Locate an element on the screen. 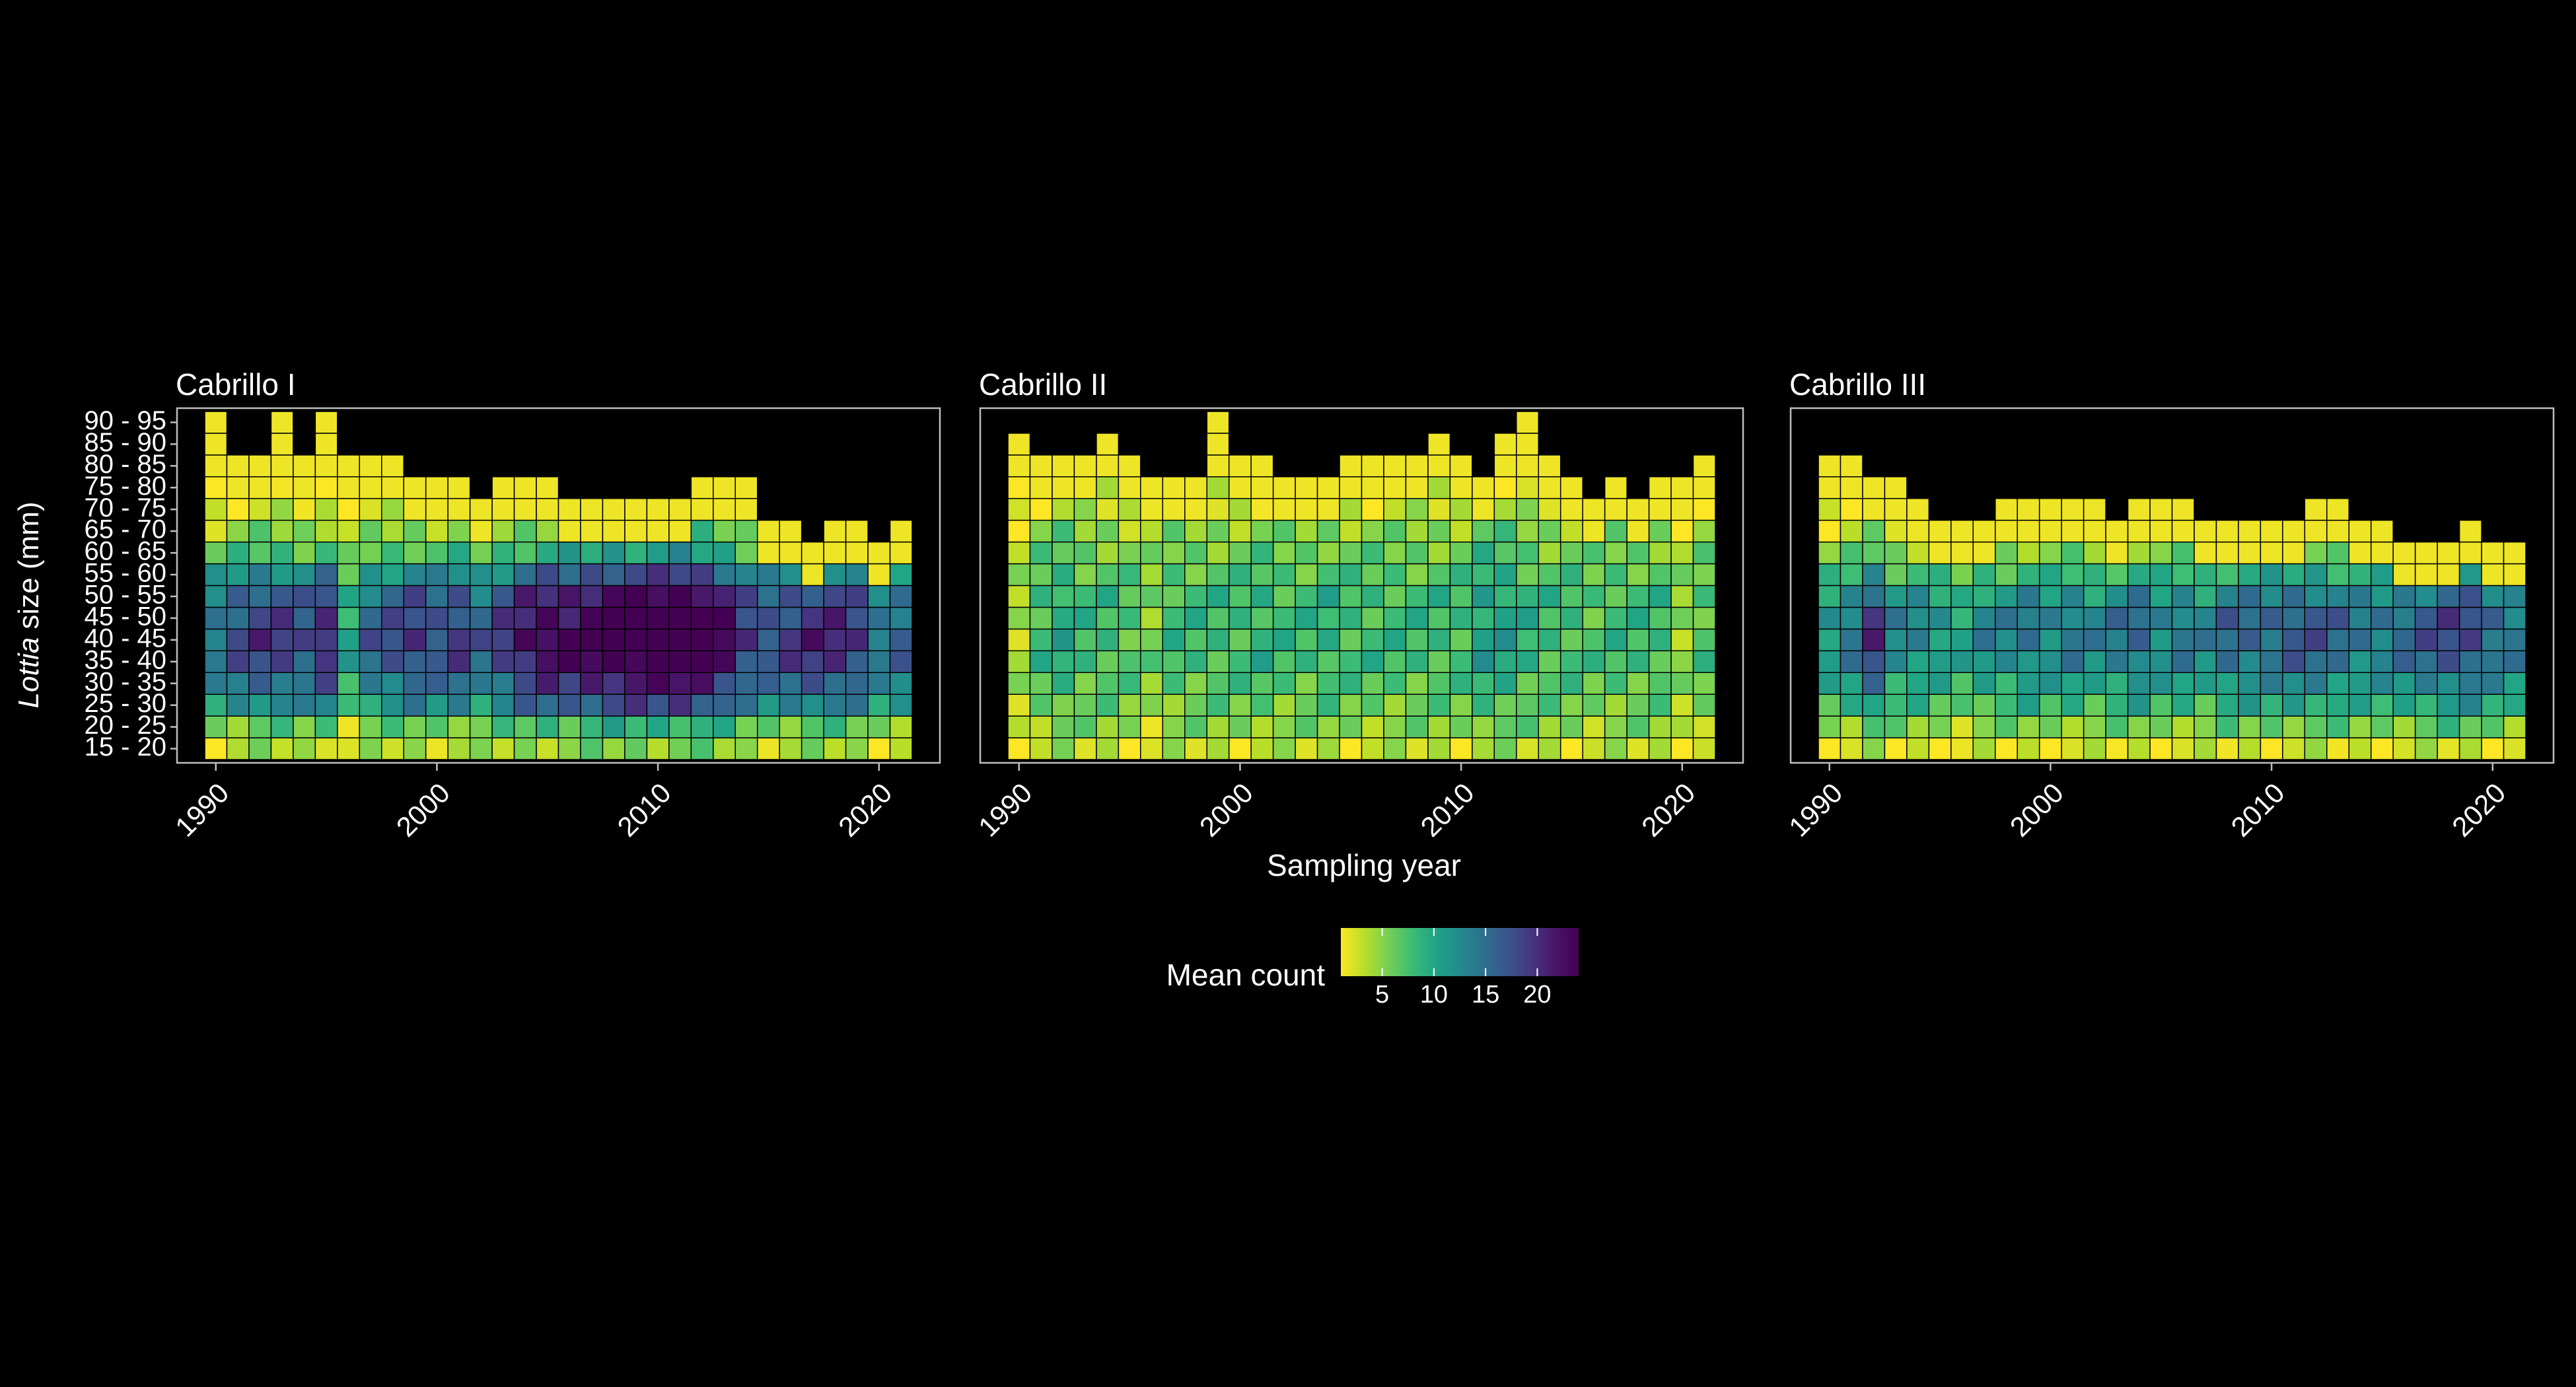 The width and height of the screenshot is (2576, 1387). y-tick-label: 80 - 85 is located at coordinates (125, 464).